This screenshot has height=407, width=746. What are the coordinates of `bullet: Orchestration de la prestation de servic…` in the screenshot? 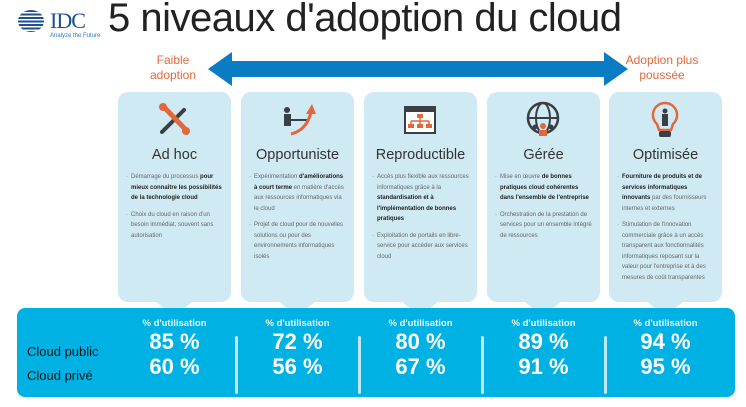 It's located at (544, 226).